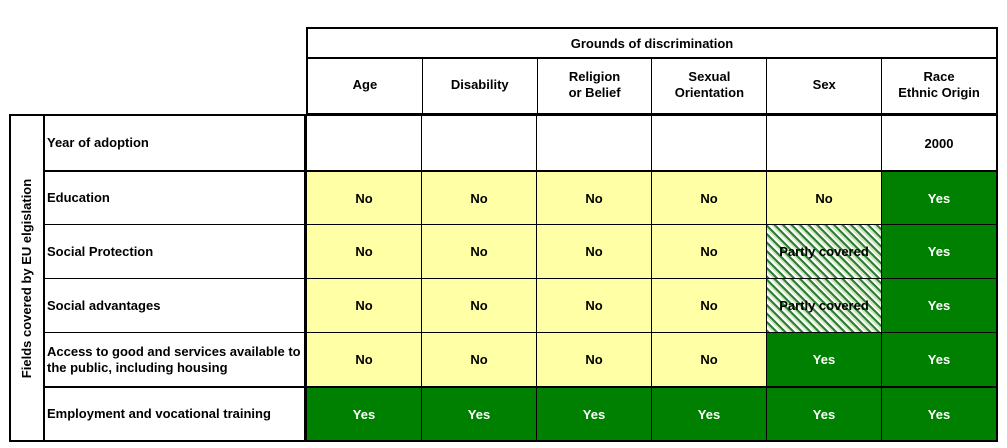 Image resolution: width=1007 pixels, height=448 pixels. I want to click on grounds-title: Grounds of discrimination, so click(652, 43).